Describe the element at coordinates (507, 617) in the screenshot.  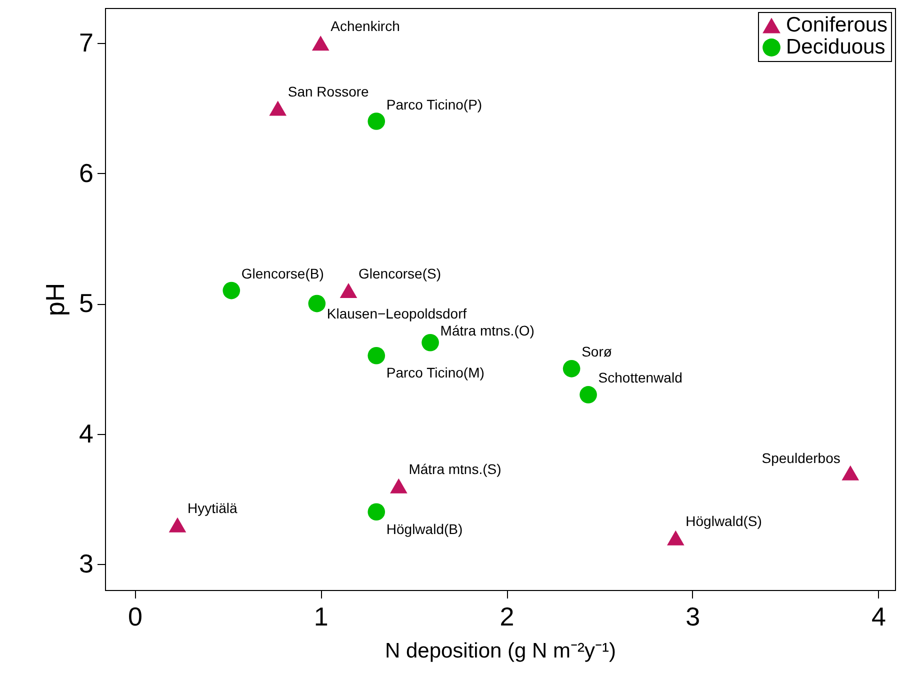
I see `x-tick-label: 2` at that location.